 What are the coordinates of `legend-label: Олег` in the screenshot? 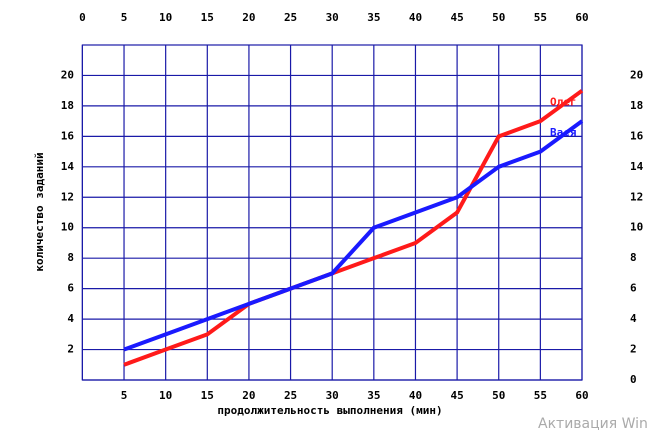 It's located at (563, 102).